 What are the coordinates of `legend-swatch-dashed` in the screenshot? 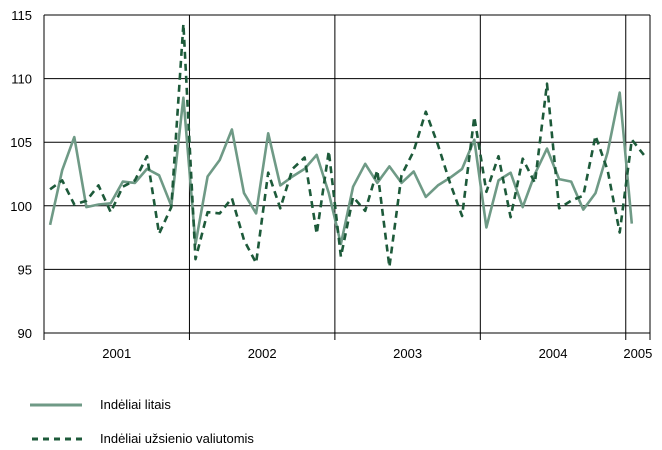 It's located at (57, 438).